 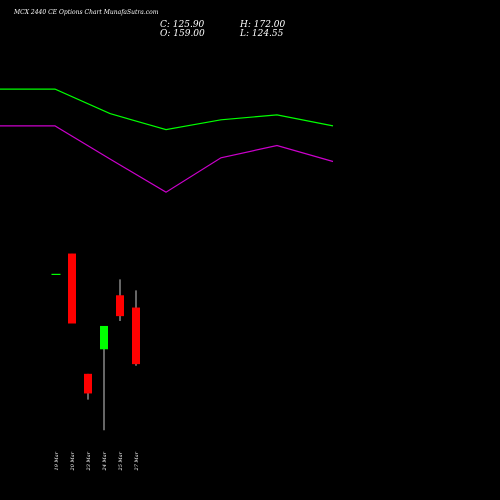 What do you see at coordinates (57, 460) in the screenshot?
I see `x-tick-label: 19 Mar` at bounding box center [57, 460].